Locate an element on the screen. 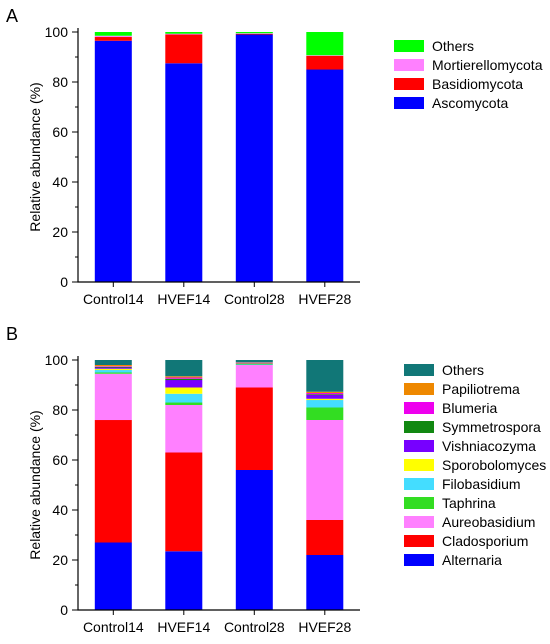 The image size is (550, 644). bar-segment-b-hvef14-sporobolomyces is located at coordinates (184, 390).